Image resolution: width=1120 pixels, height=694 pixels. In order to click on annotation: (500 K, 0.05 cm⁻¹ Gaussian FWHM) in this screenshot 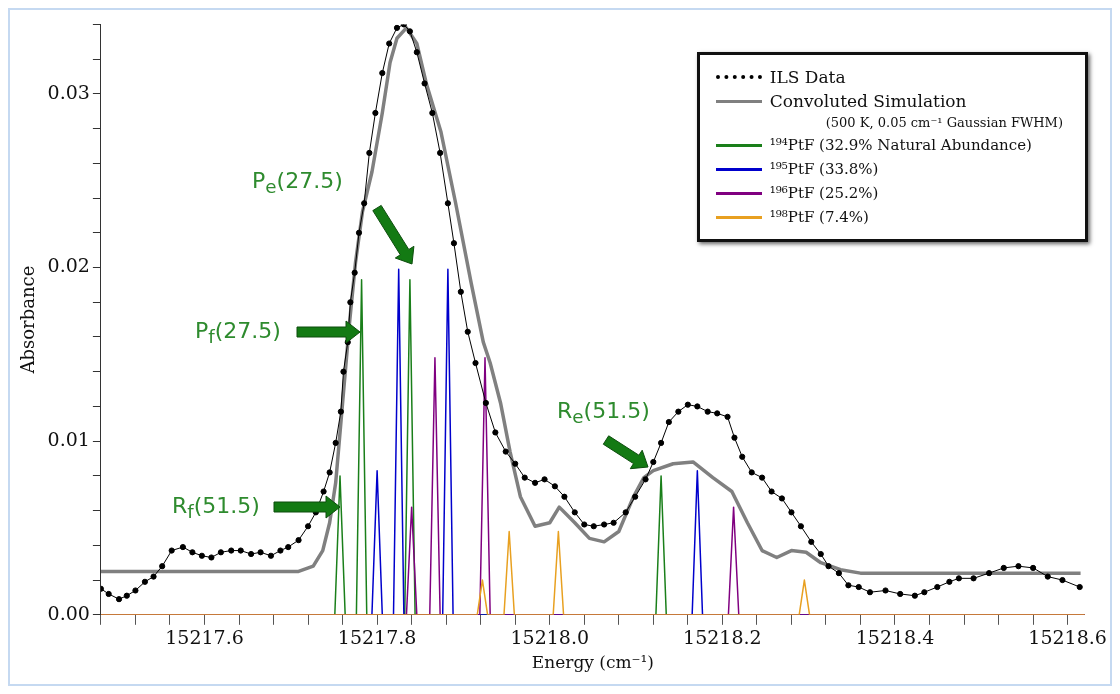, I will do `click(943, 123)`.